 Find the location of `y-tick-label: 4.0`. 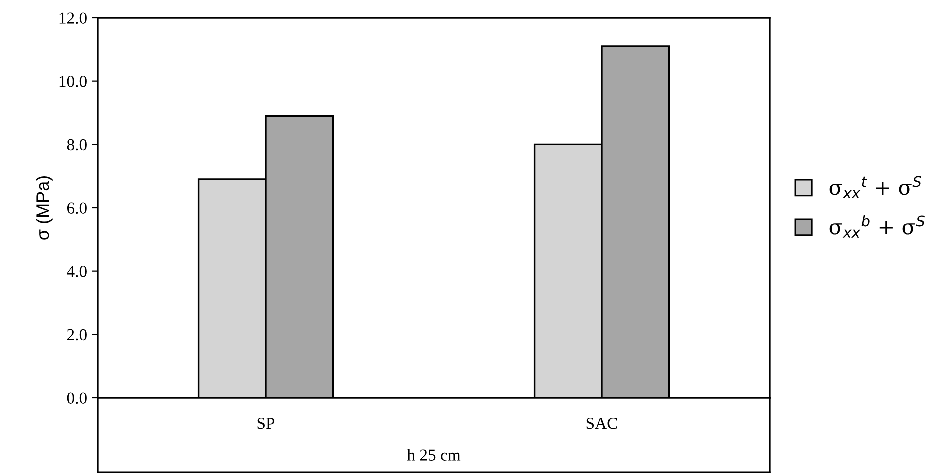

y-tick-label: 4.0 is located at coordinates (77, 272).